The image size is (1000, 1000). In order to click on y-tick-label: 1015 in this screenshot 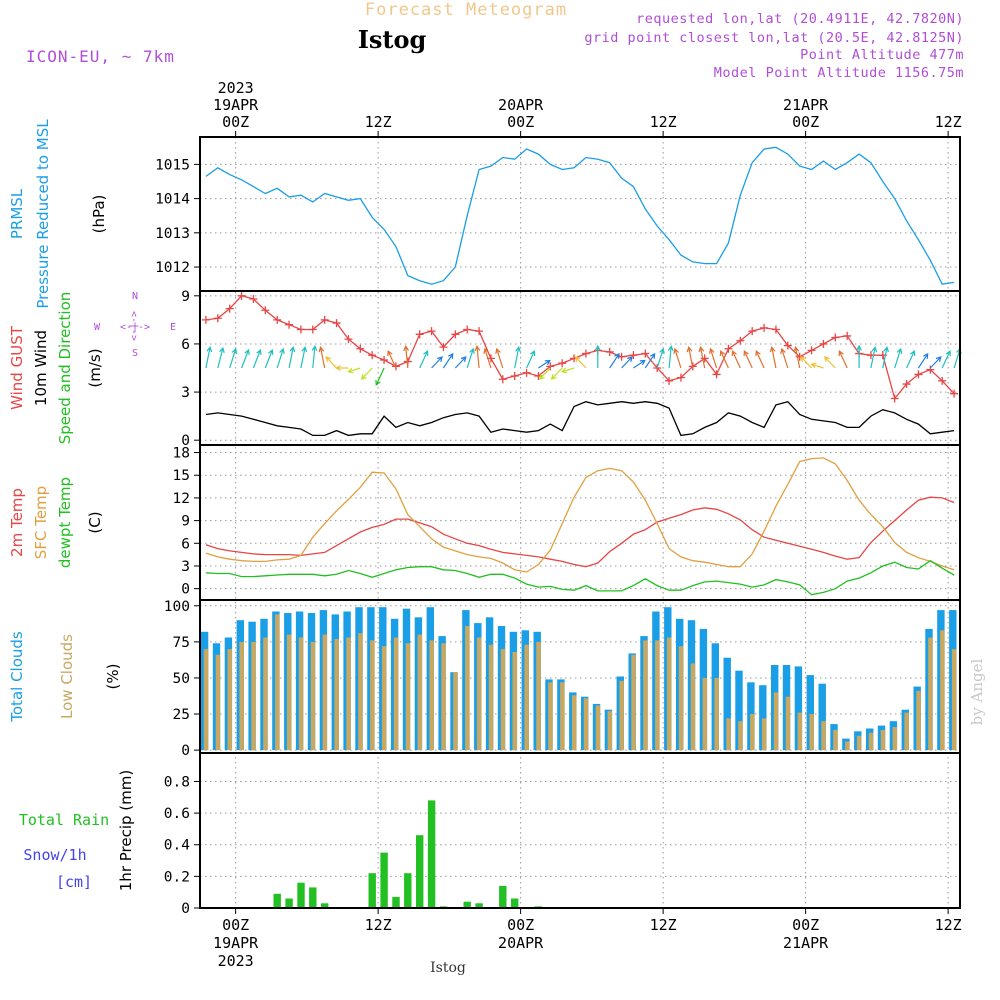, I will do `click(172, 165)`.